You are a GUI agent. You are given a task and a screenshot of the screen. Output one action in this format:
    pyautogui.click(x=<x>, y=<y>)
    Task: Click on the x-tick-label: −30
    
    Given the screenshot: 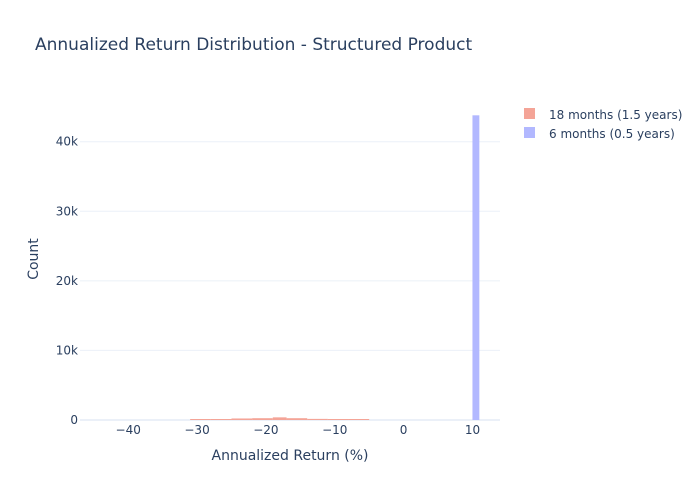 What is the action you would take?
    pyautogui.click(x=196, y=430)
    